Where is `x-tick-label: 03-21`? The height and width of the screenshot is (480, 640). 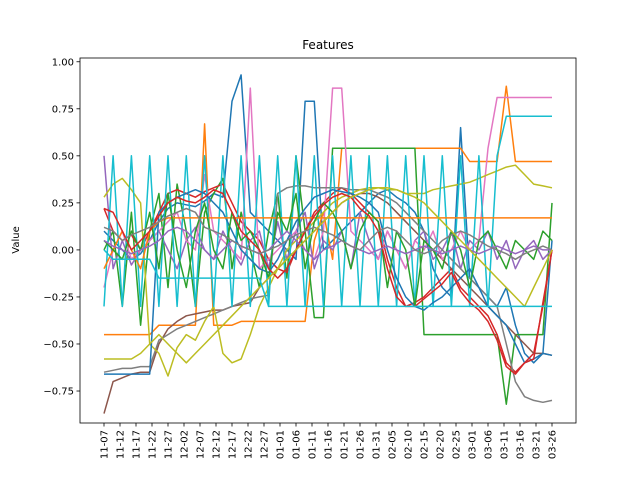 x-tick-label: 03-21 is located at coordinates (537, 444).